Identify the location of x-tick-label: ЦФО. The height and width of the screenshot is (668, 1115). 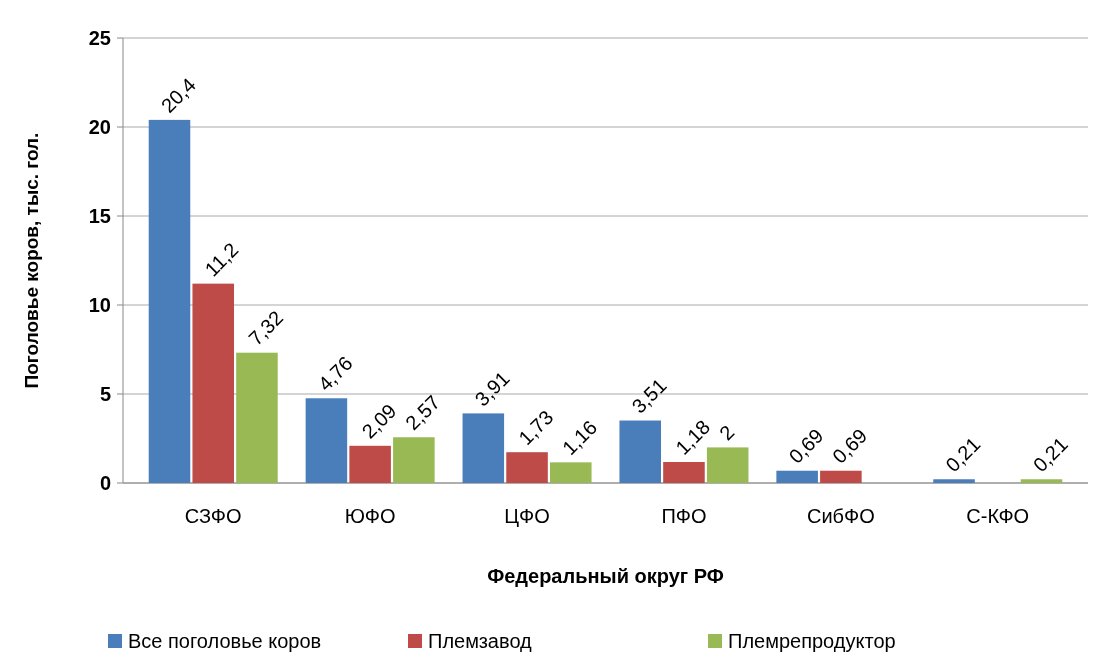
(527, 516).